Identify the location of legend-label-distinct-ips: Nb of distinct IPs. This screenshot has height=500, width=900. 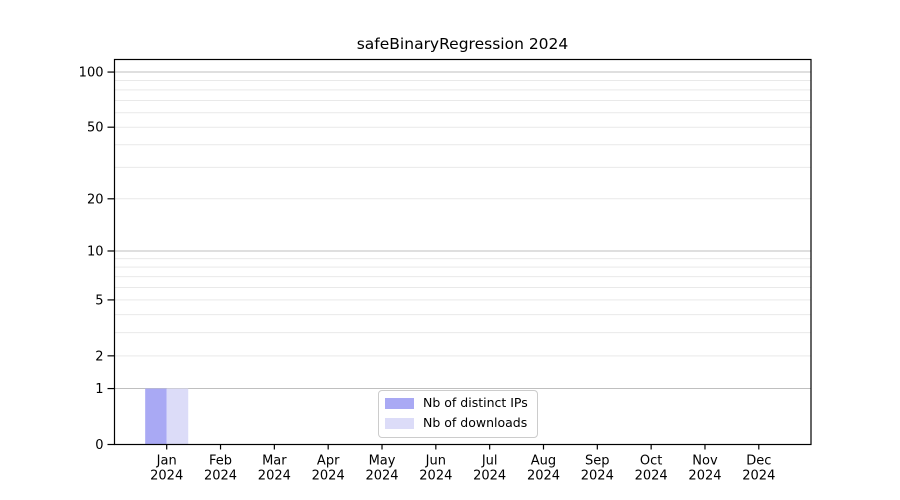
(475, 402).